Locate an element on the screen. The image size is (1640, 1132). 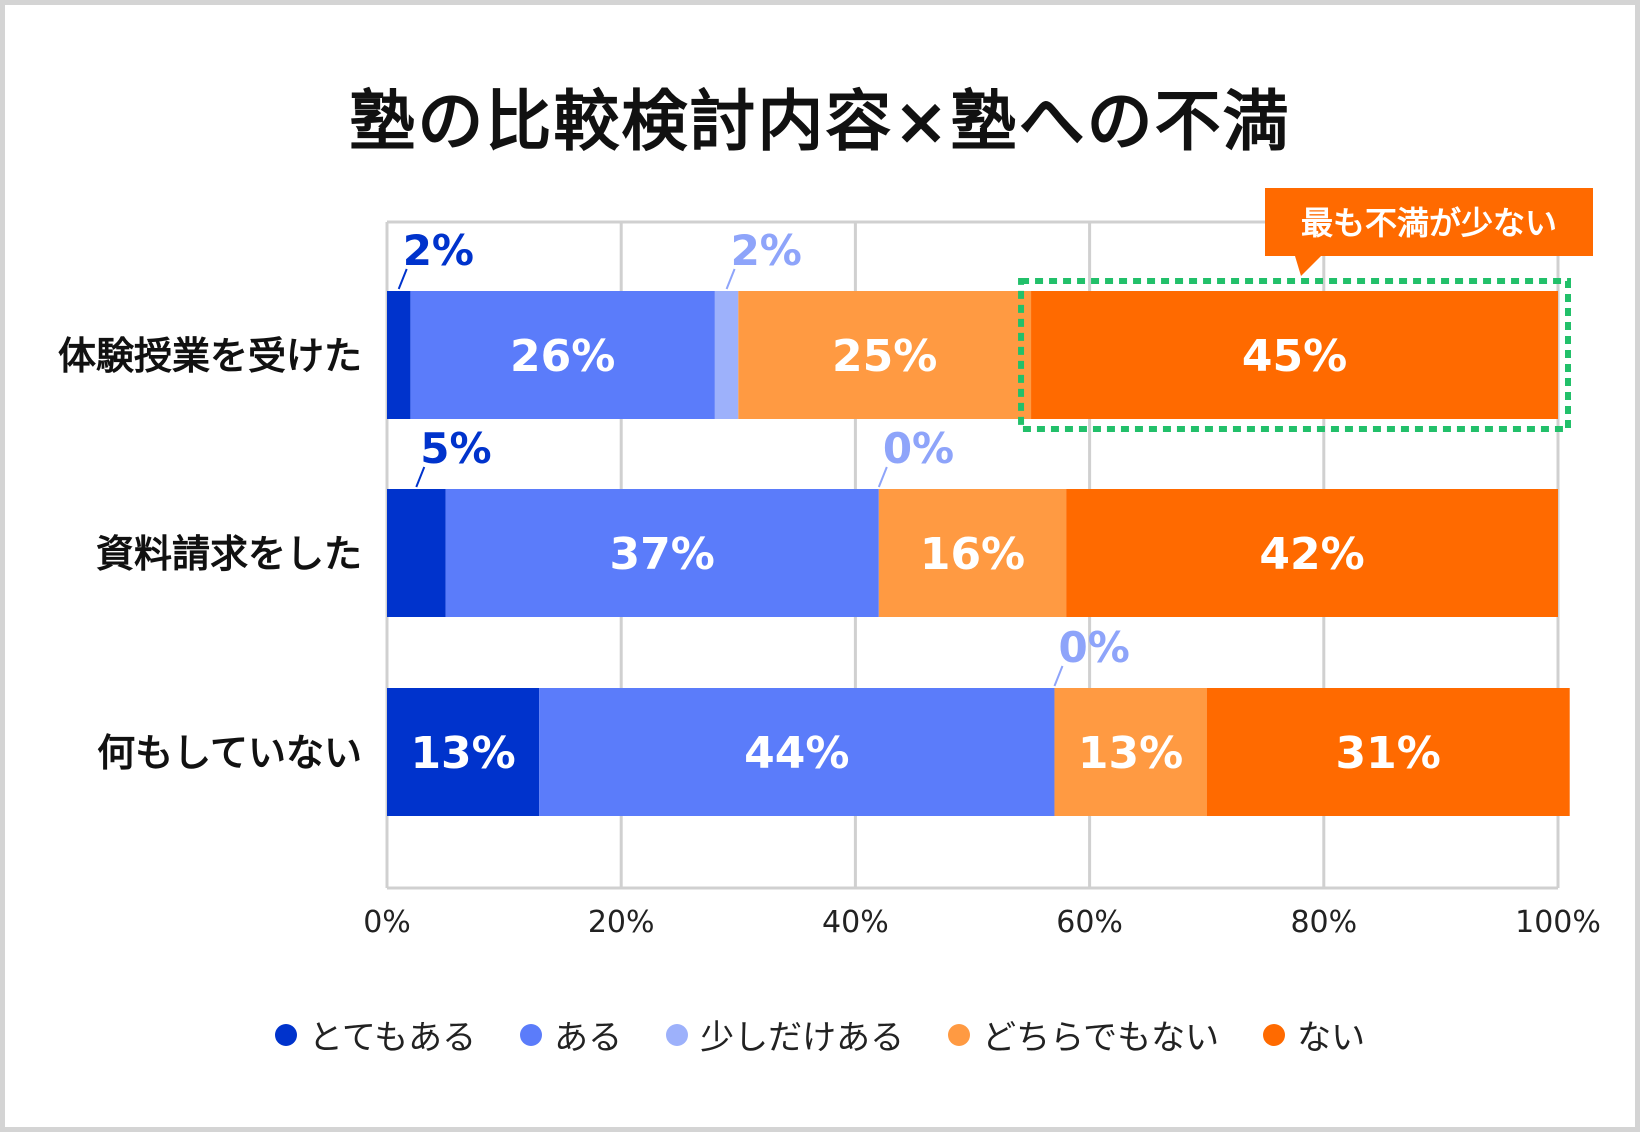
x-tick-label: 100% is located at coordinates (1558, 922).